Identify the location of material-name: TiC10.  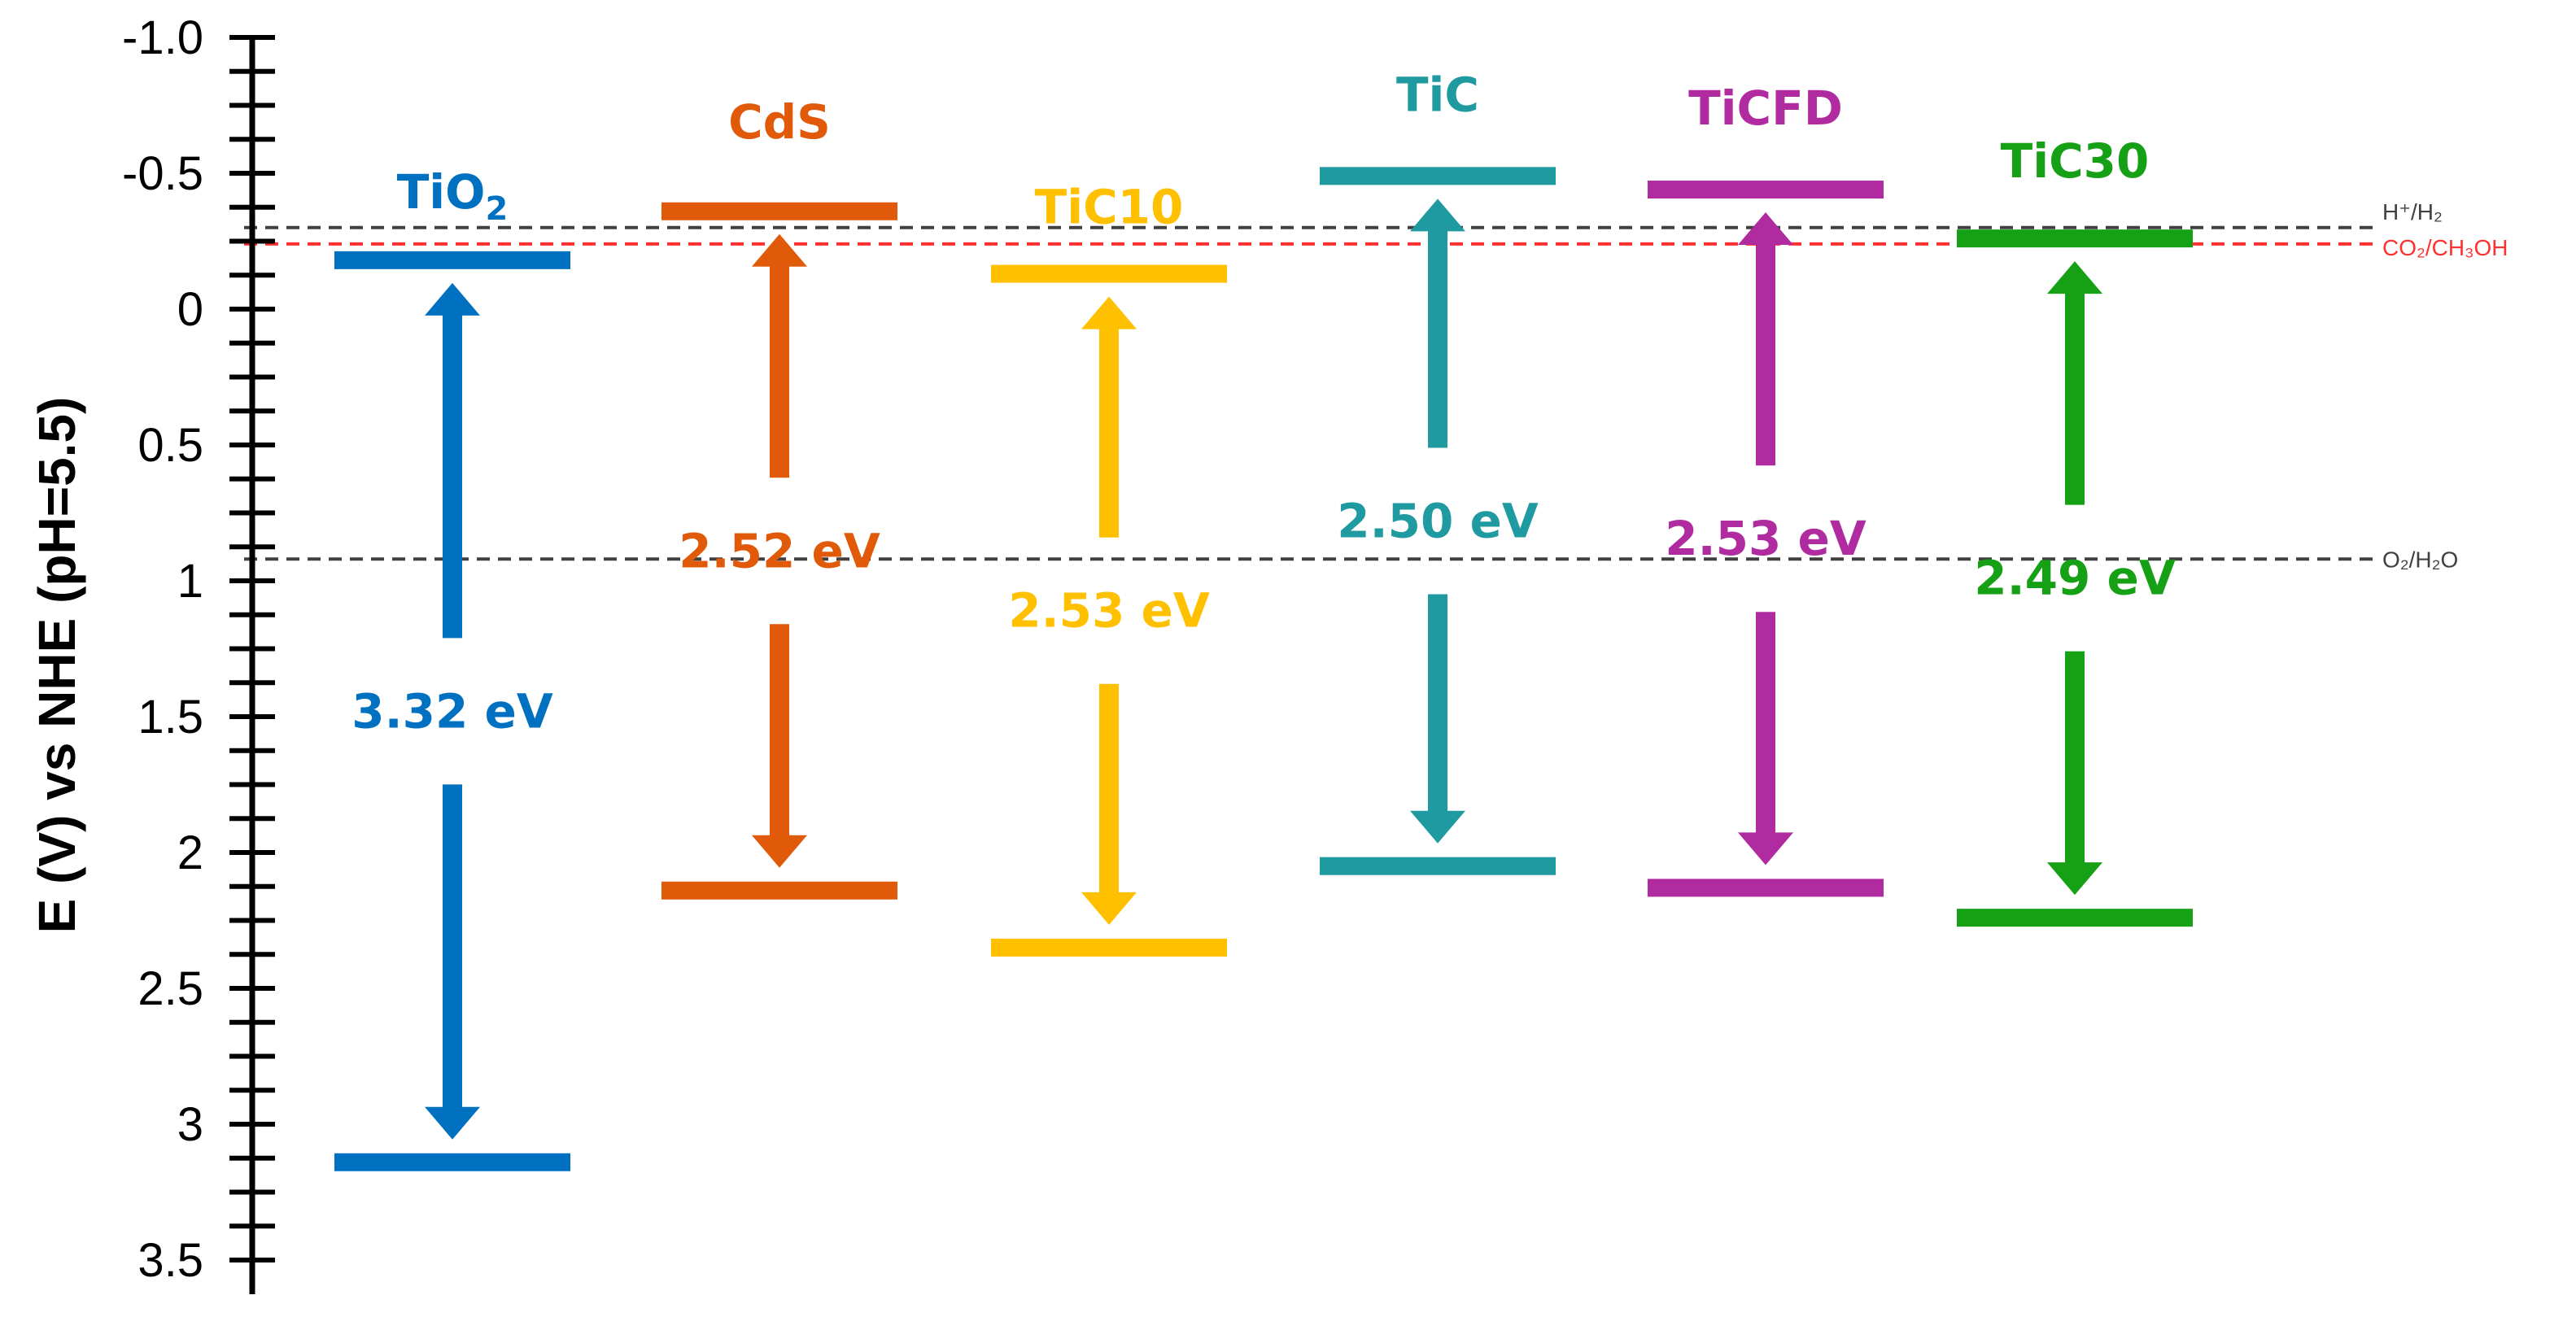
(1109, 207).